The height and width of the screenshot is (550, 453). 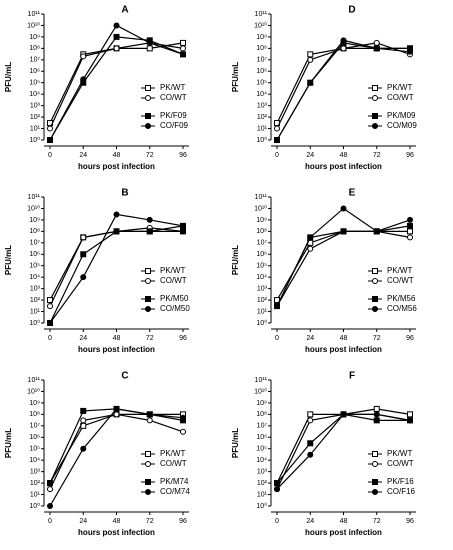 I want to click on panel-title: E, so click(x=352, y=193).